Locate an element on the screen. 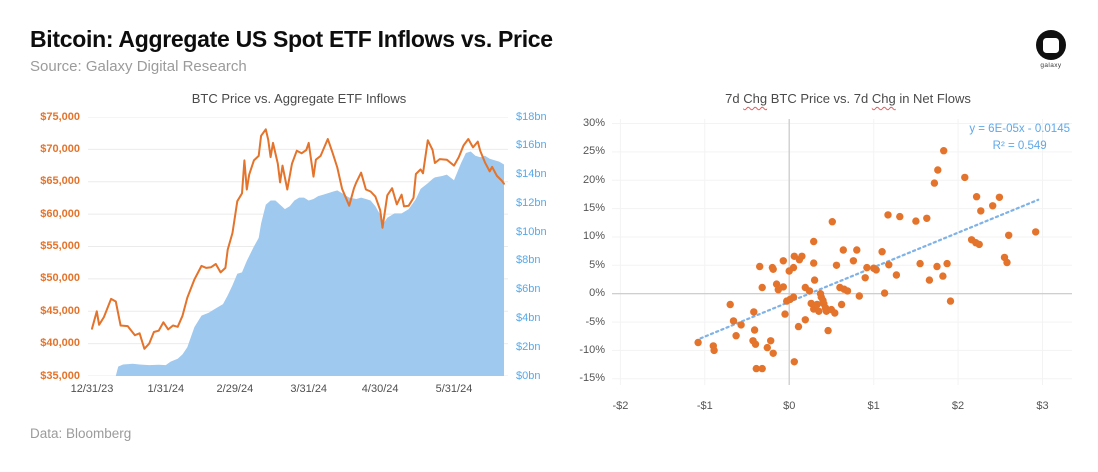  source-subtitle: Source: Galaxy Digital Research is located at coordinates (138, 66).